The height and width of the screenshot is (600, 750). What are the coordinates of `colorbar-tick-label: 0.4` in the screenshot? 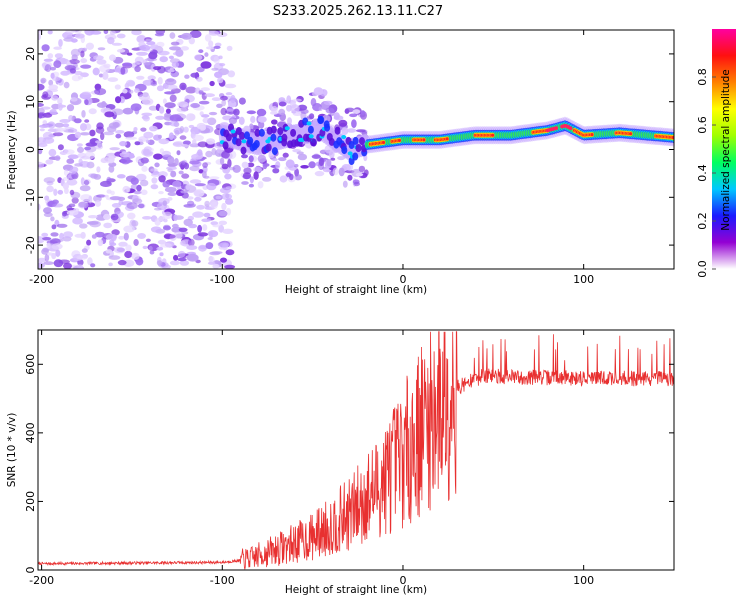 It's located at (702, 173).